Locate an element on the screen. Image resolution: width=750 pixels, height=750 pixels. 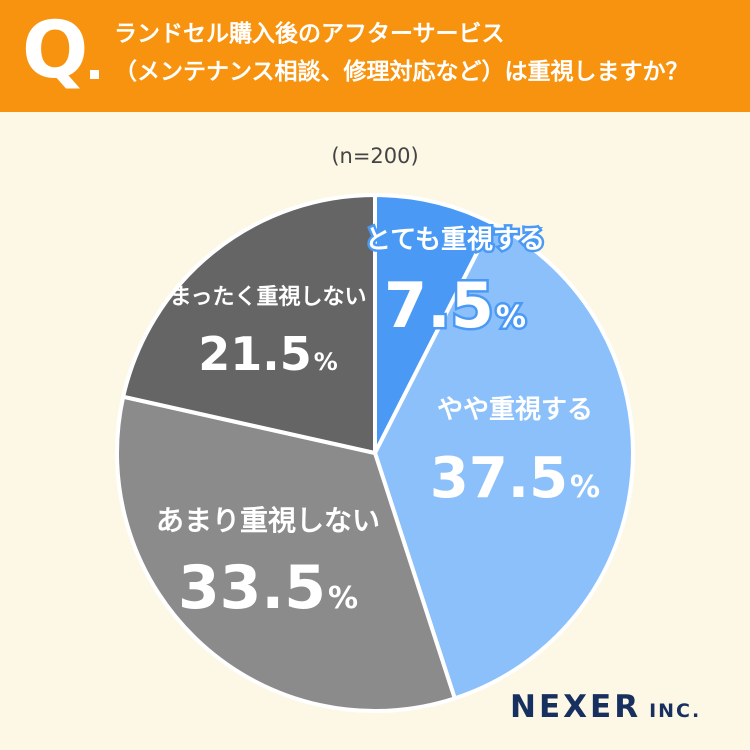
slice-value-1: 7.5% is located at coordinates (455, 305).